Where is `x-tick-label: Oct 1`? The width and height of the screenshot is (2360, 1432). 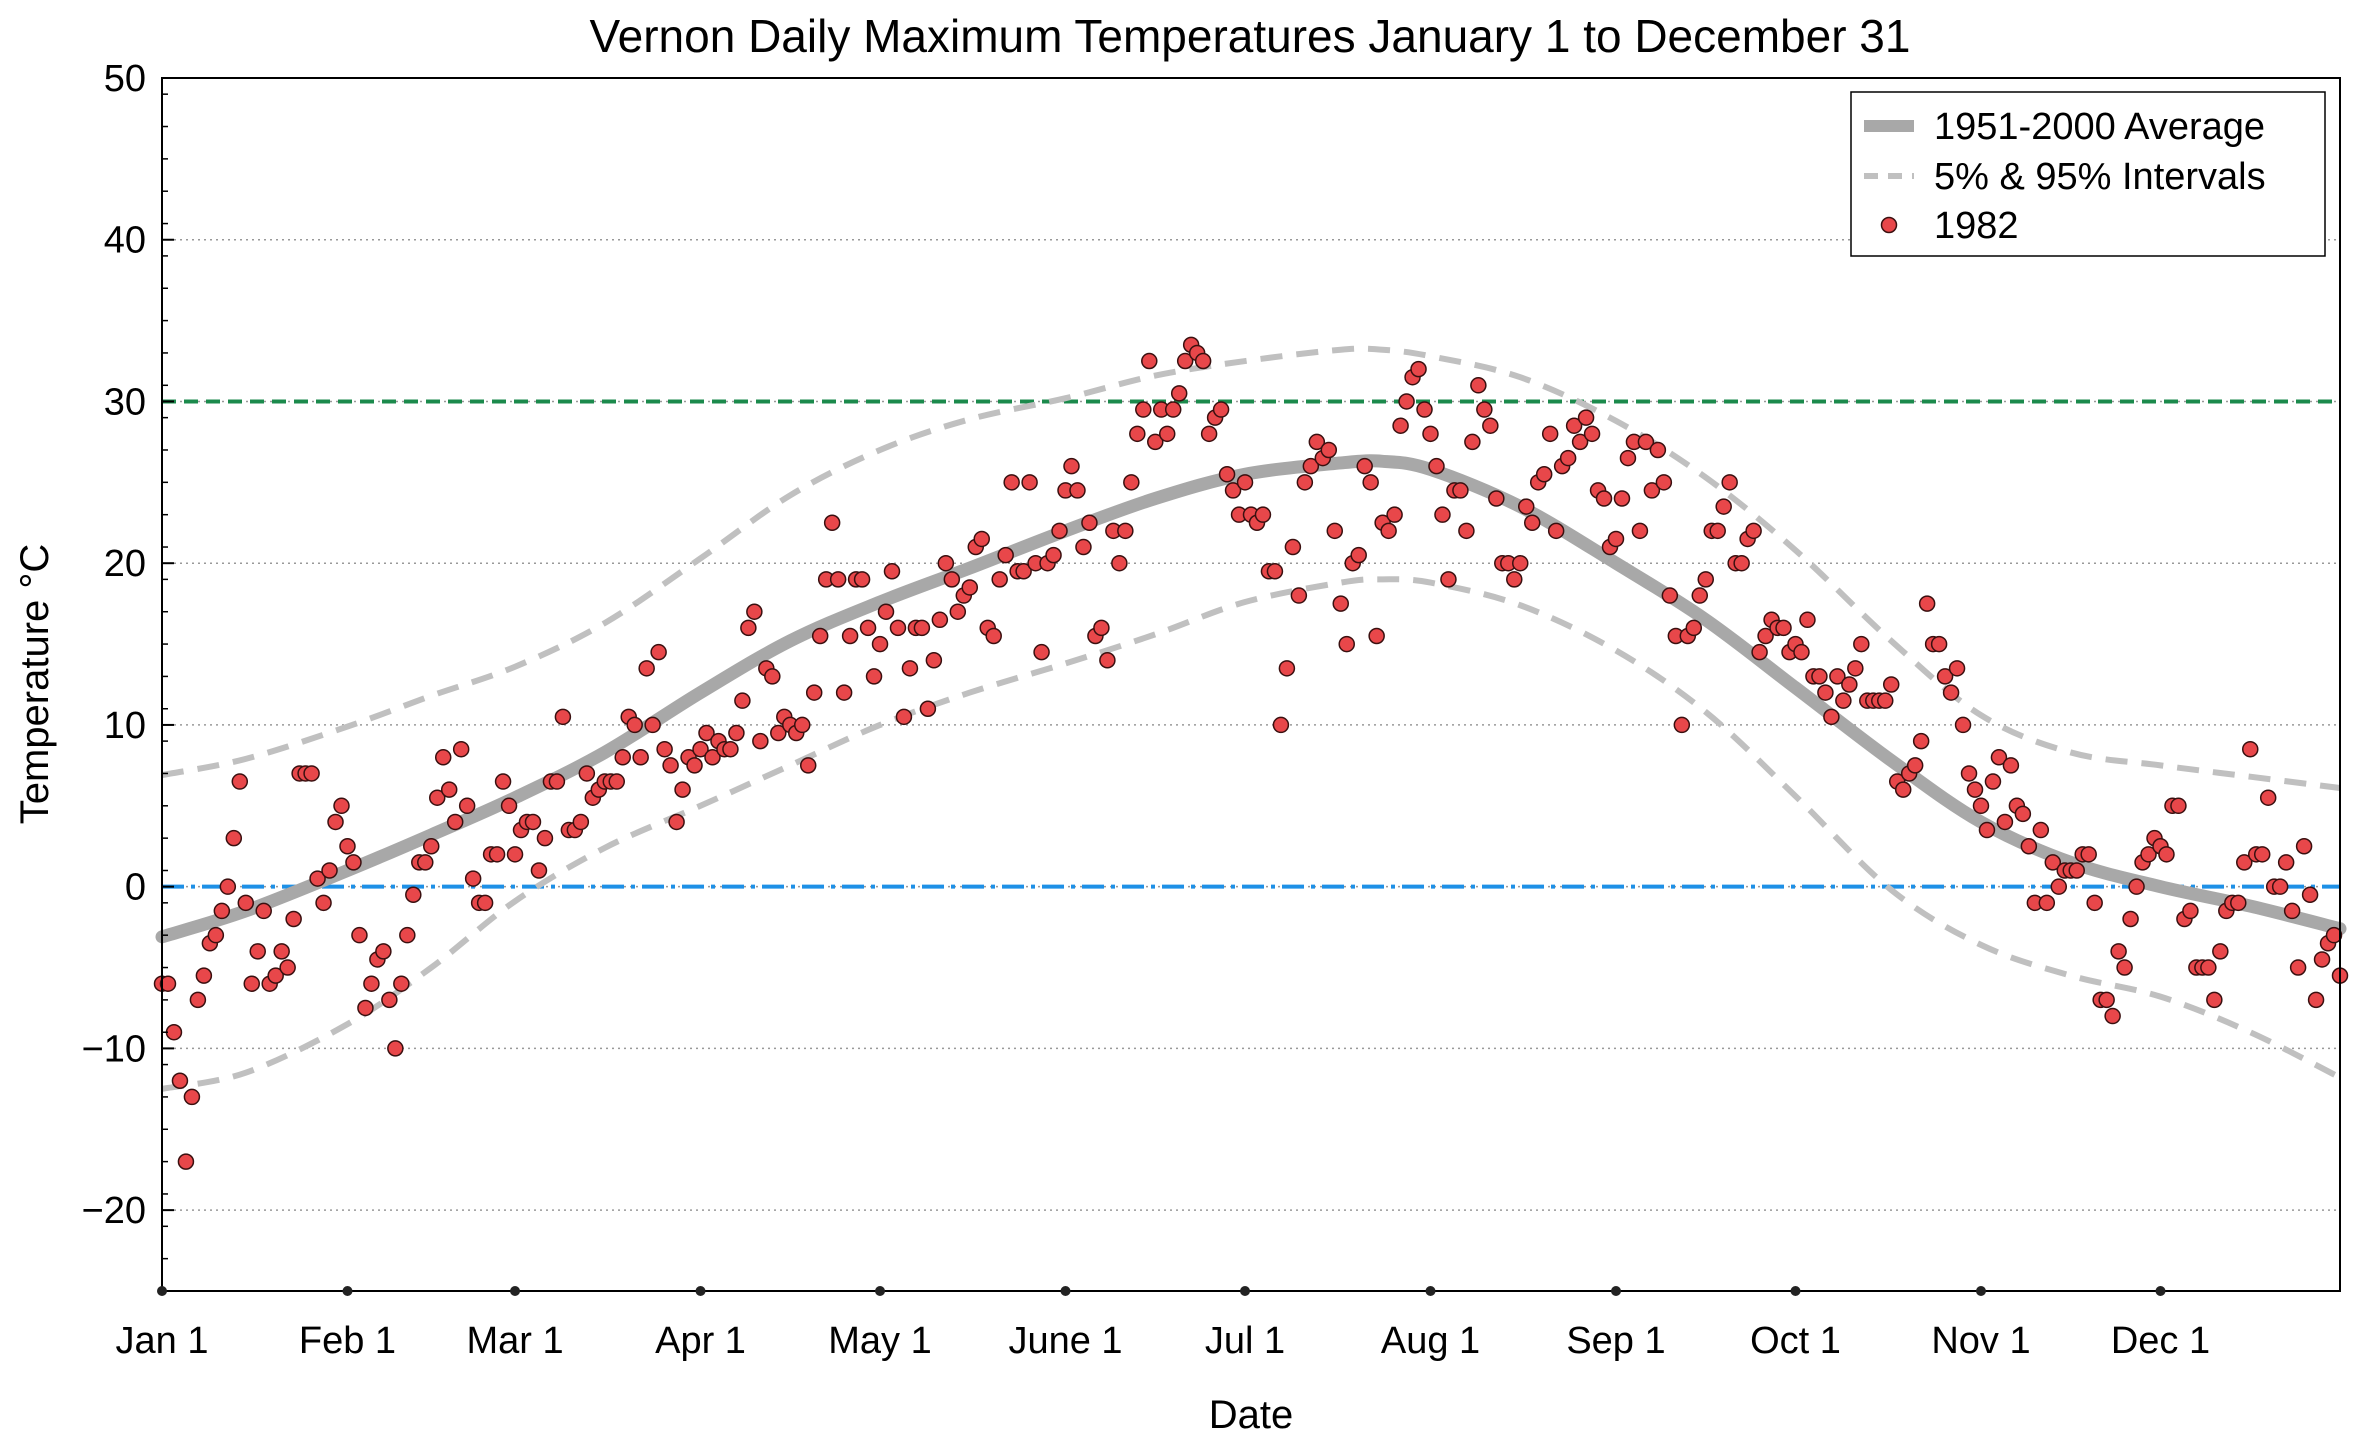
x-tick-label: Oct 1 is located at coordinates (1795, 1341).